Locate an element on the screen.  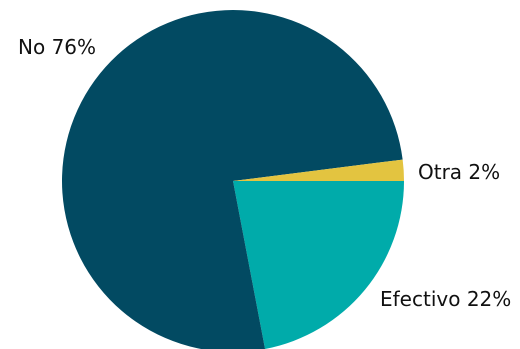
pie-slice-otra is located at coordinates (318, 170).